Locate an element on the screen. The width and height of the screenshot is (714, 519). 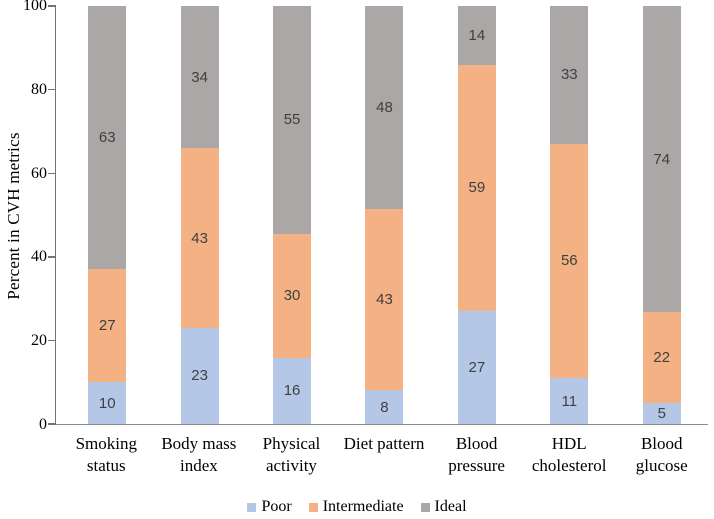
data-label: 63 is located at coordinates (107, 138).